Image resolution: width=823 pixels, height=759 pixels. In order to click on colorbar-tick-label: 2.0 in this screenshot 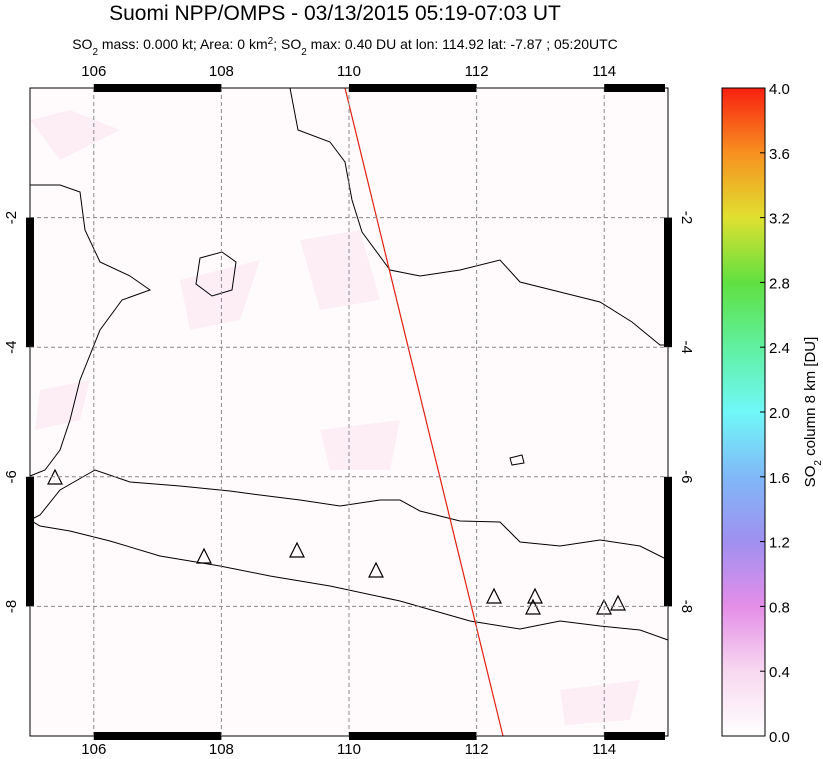, I will do `click(779, 413)`.